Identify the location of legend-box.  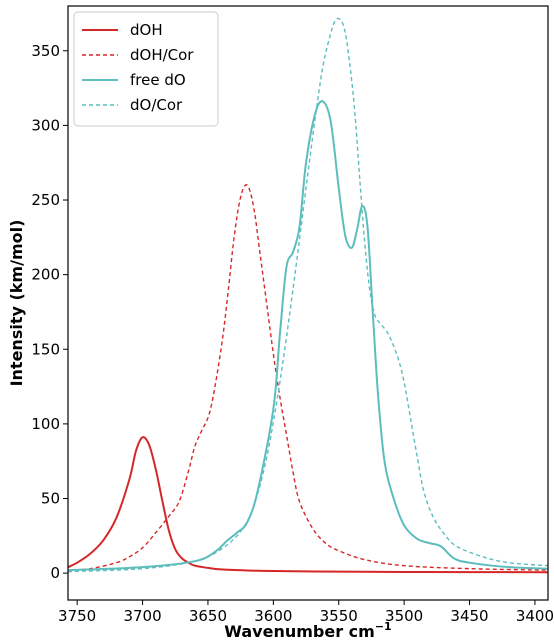
(146, 69).